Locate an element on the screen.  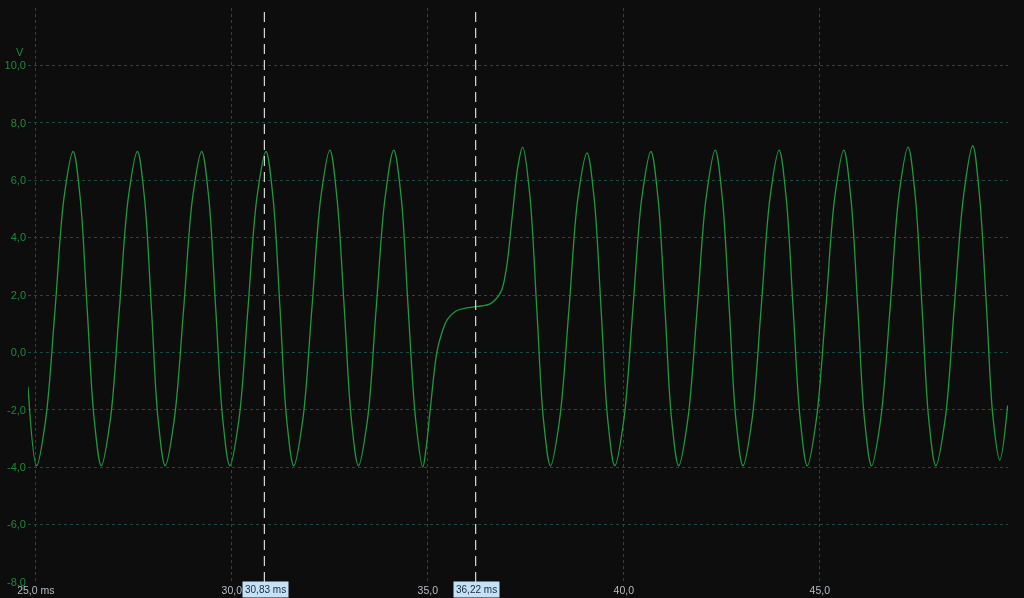
ref-line-label: 36,22 ms is located at coordinates (477, 589).